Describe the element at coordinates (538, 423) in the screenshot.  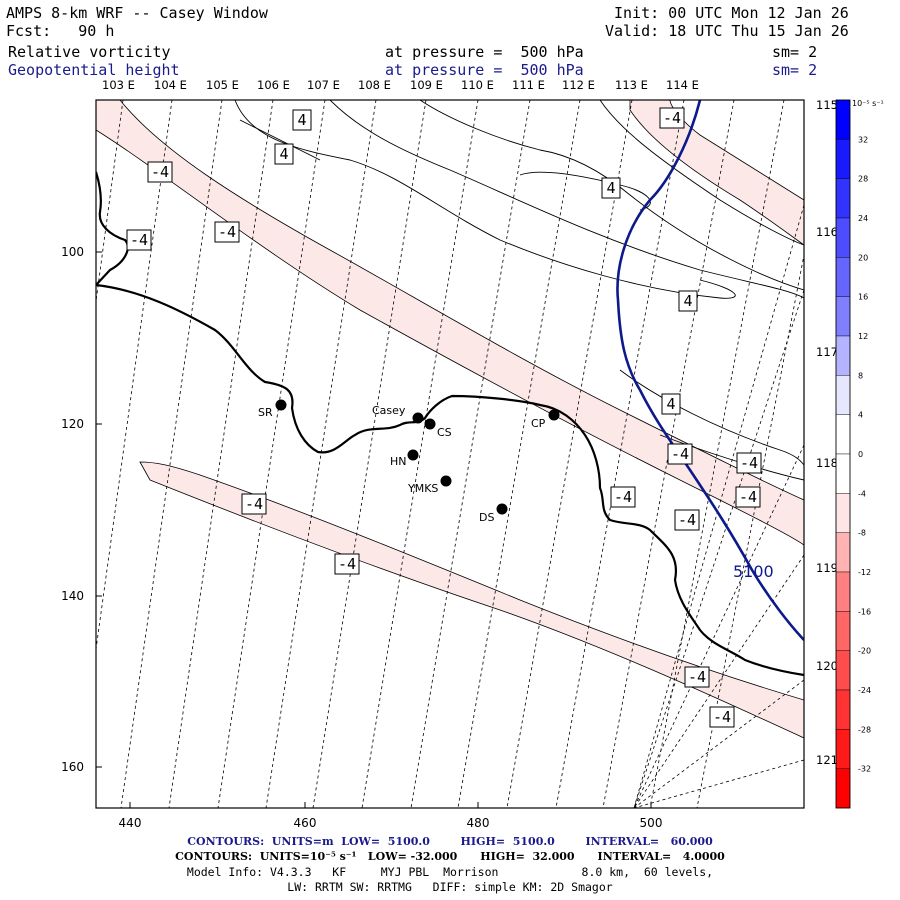
I see `station-label: CP` at that location.